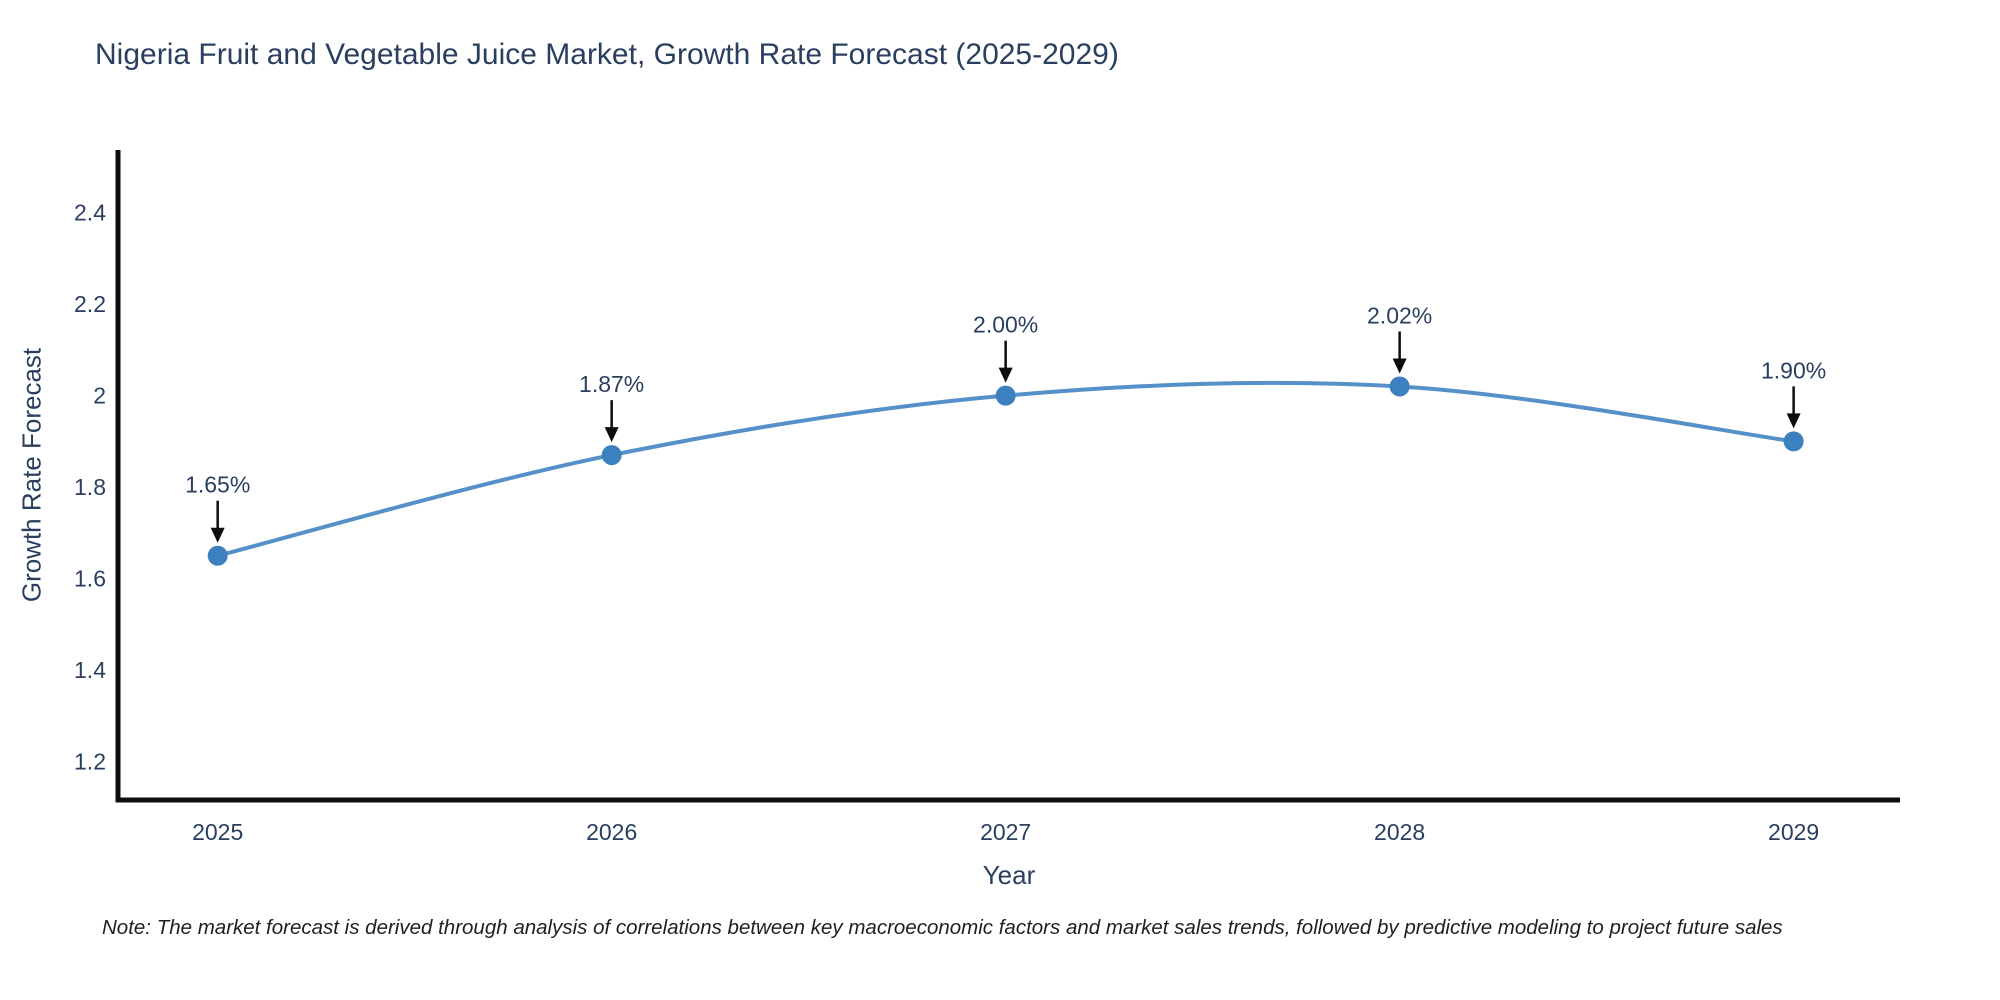  What do you see at coordinates (217, 832) in the screenshot?
I see `x-tick-label: 2025` at bounding box center [217, 832].